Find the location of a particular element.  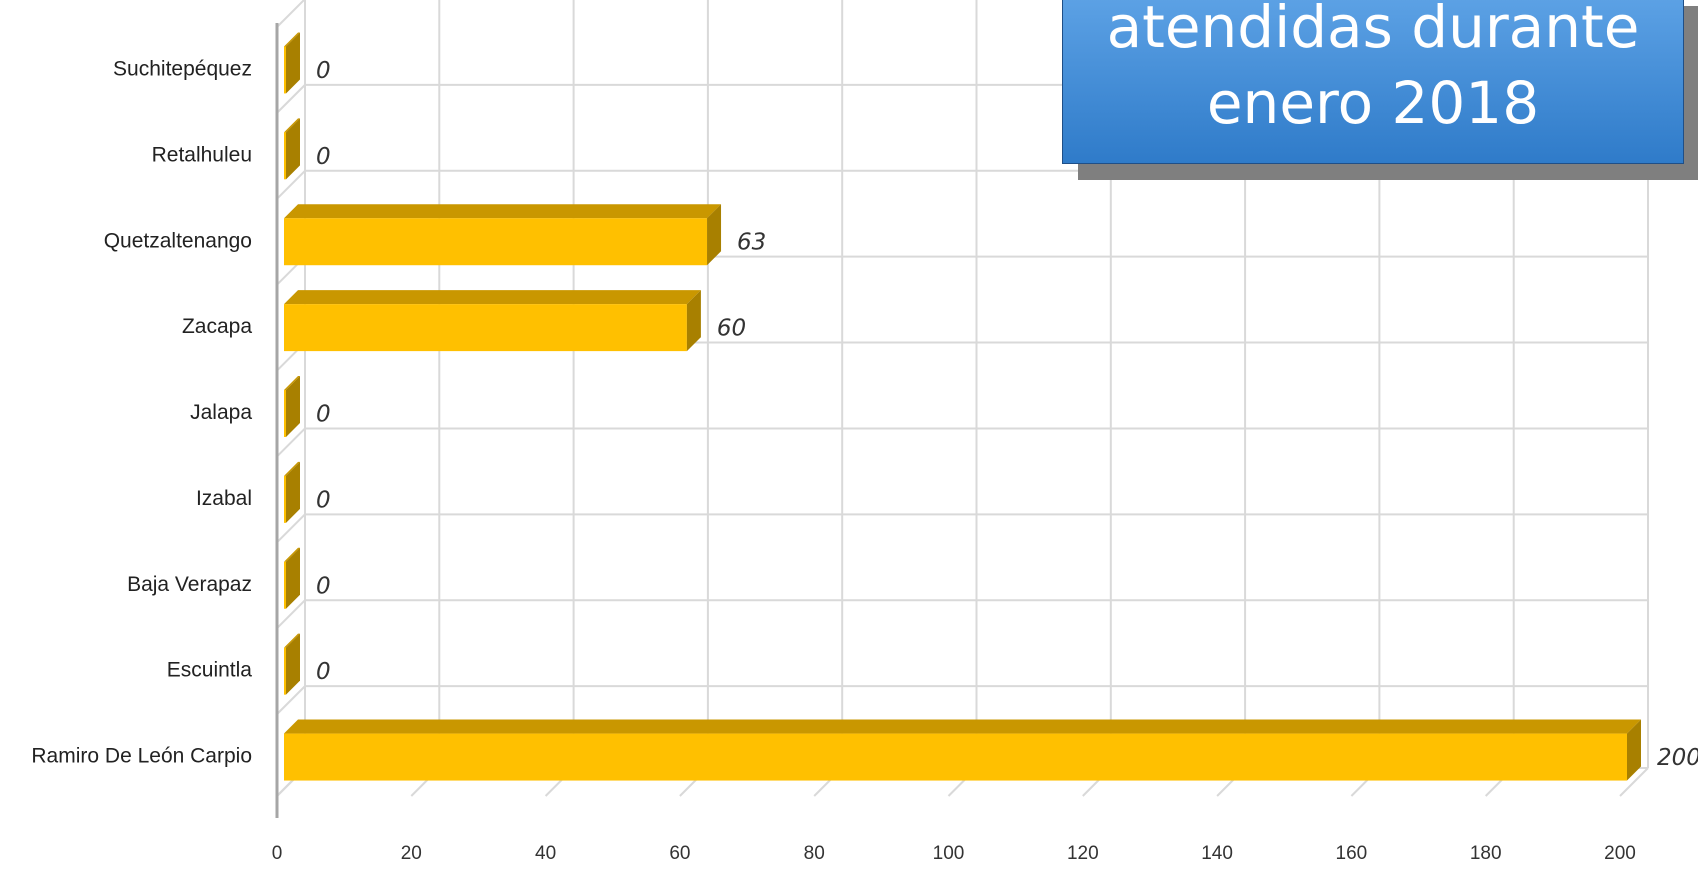

chart-title: atendidas durante enero 2018 is located at coordinates (1373, 70).